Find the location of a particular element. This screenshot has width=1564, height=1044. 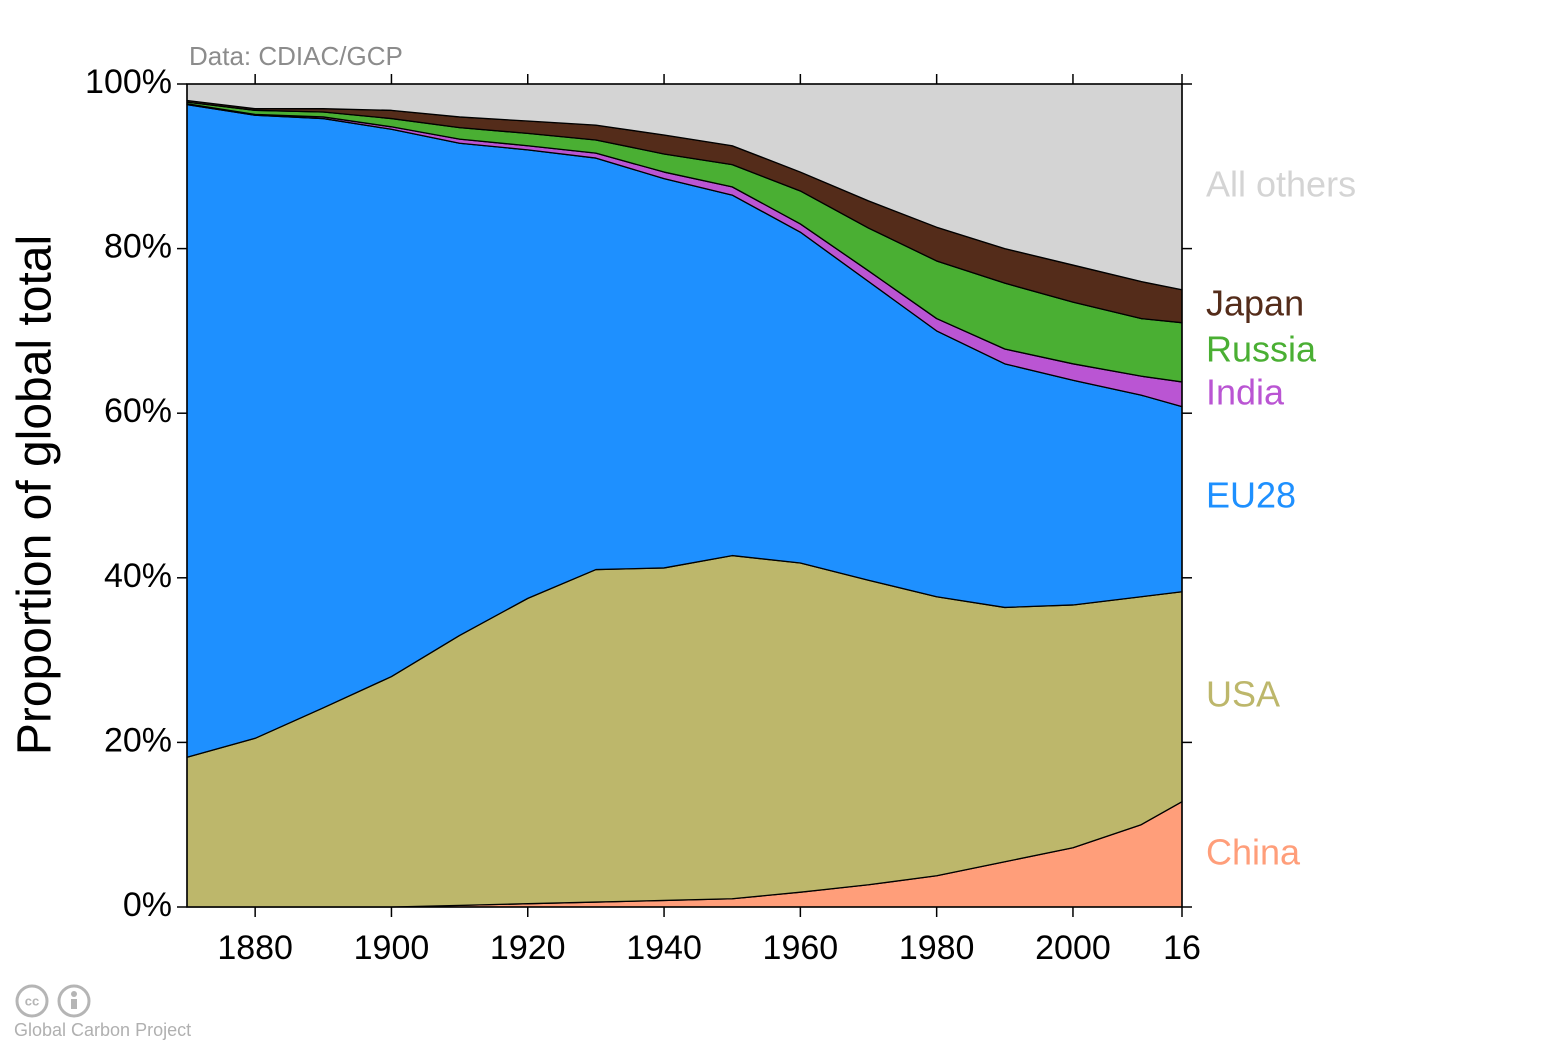

data-note: Data: CDIAC/GCP is located at coordinates (296, 56).